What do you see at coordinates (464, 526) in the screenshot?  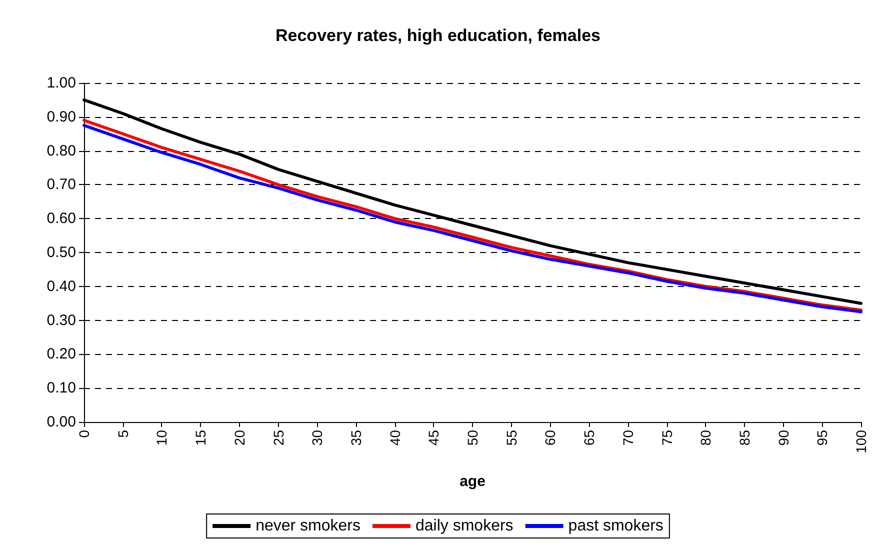 I see `legend-label: daily smokers` at bounding box center [464, 526].